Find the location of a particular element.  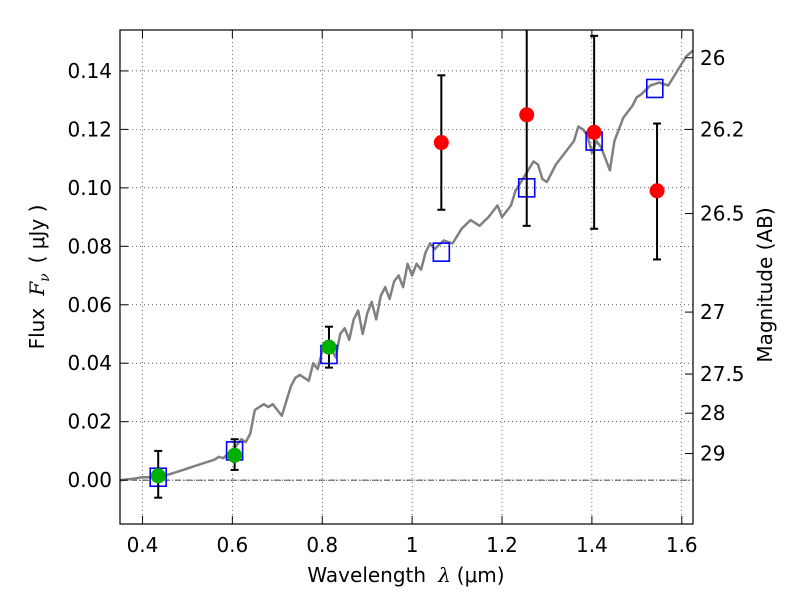

y-tick-label: 0.14 is located at coordinates (89, 71).